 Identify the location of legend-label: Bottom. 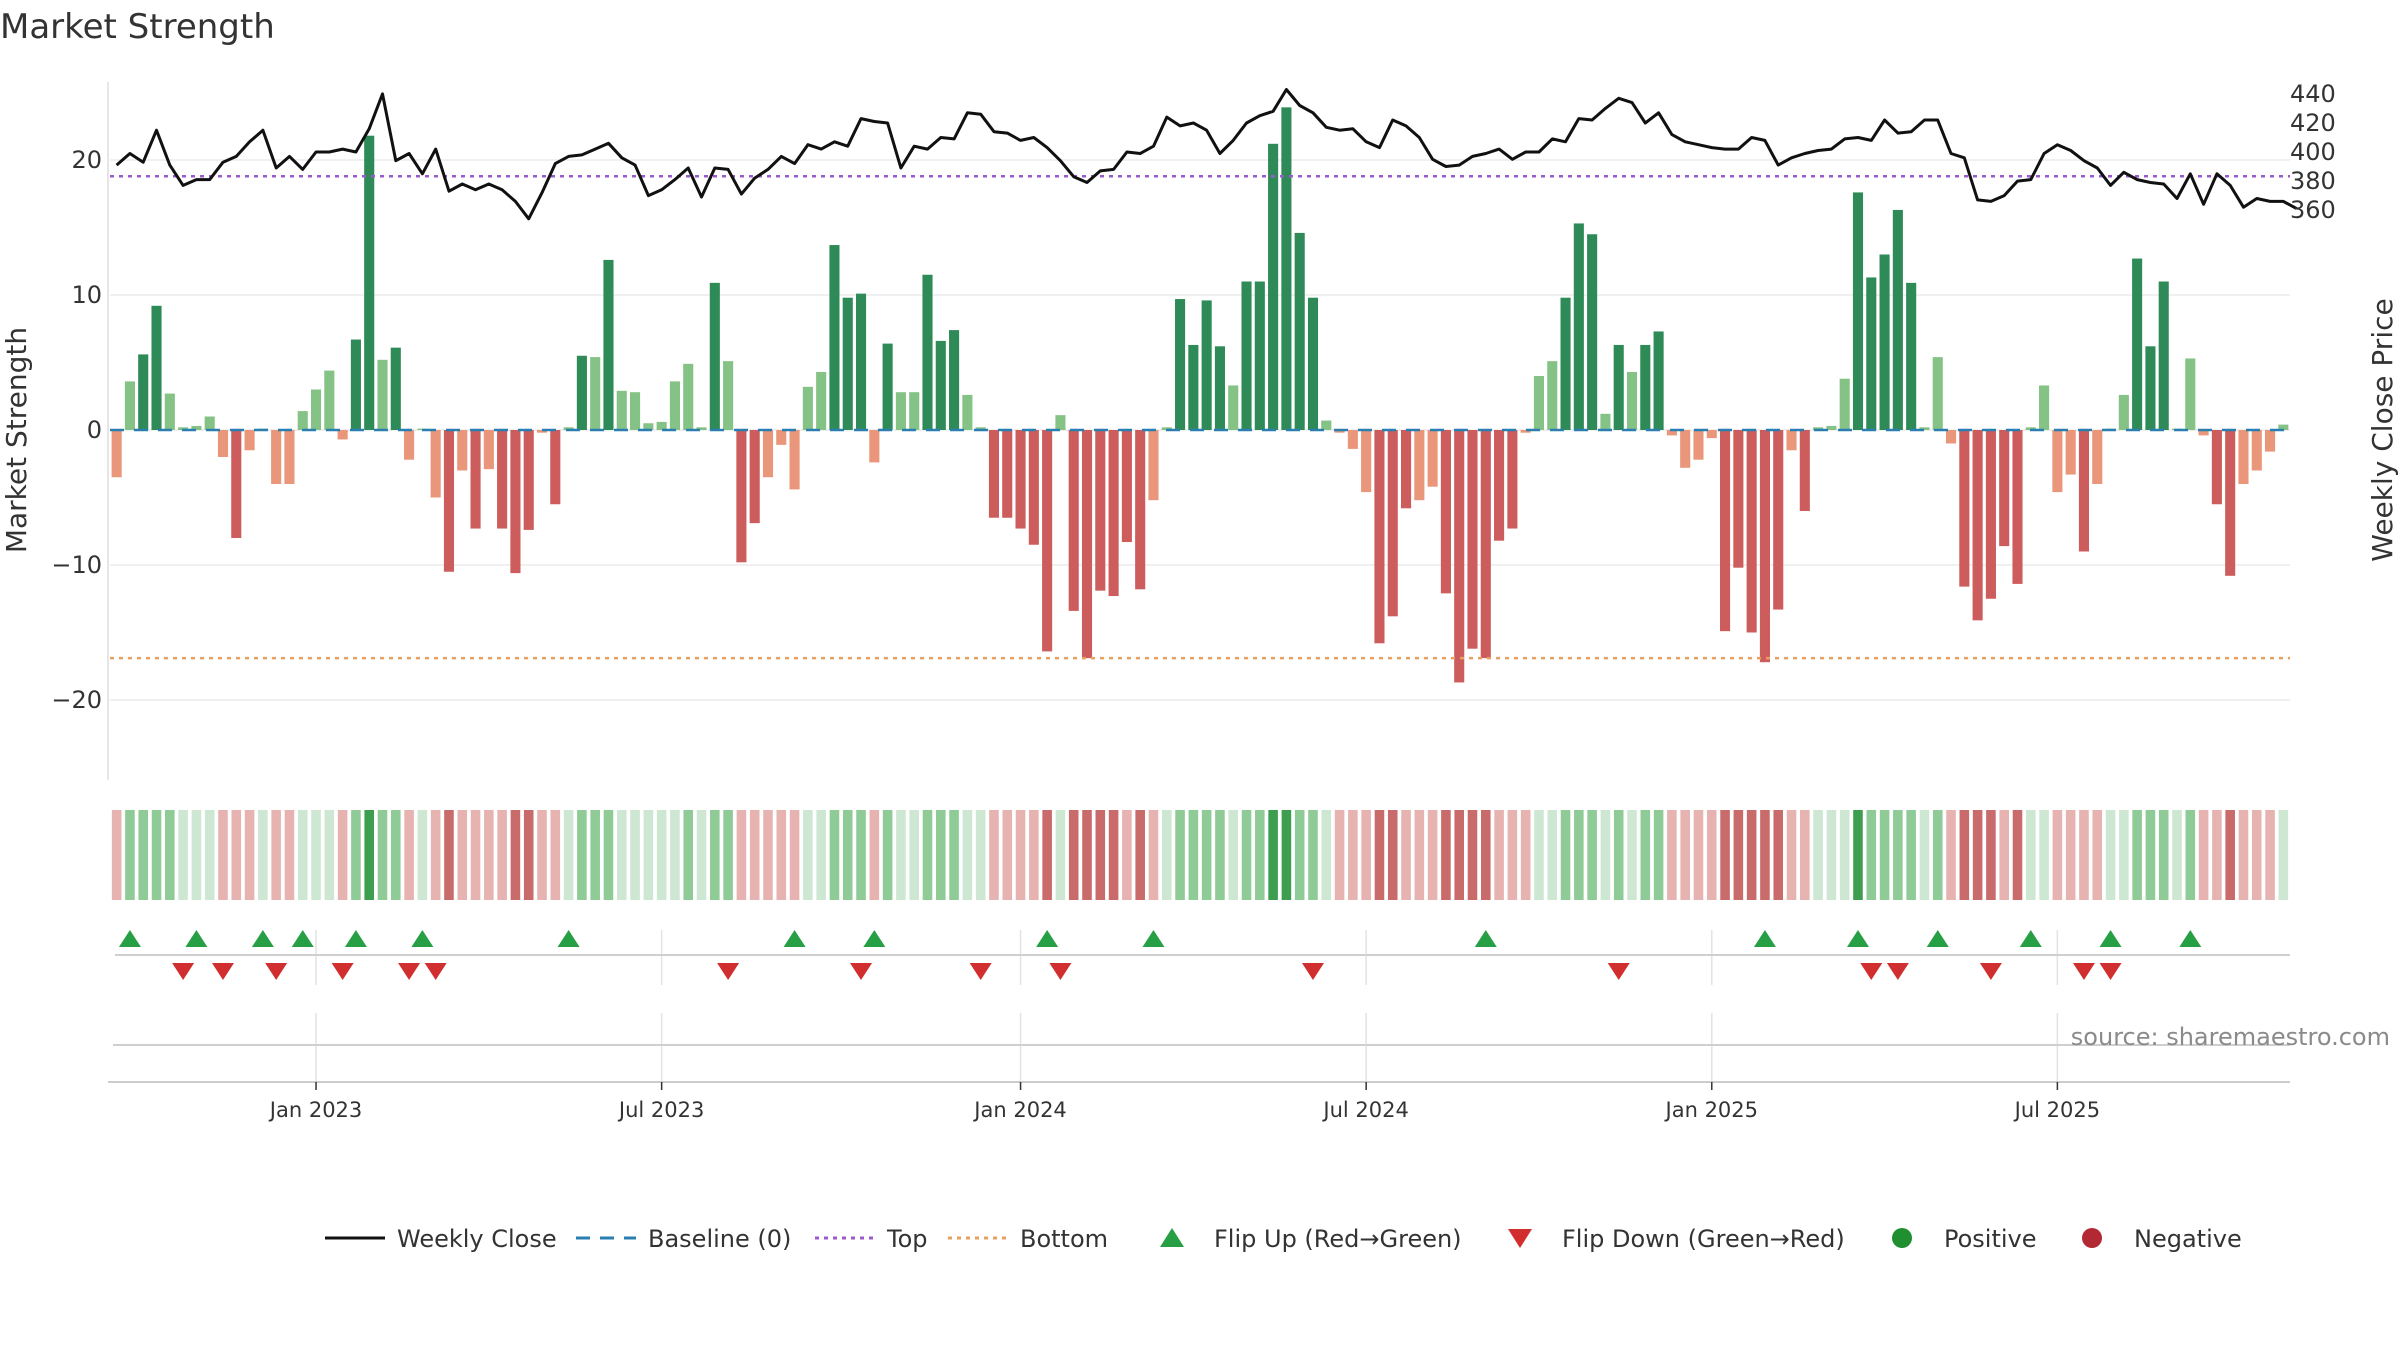
(1064, 1239).